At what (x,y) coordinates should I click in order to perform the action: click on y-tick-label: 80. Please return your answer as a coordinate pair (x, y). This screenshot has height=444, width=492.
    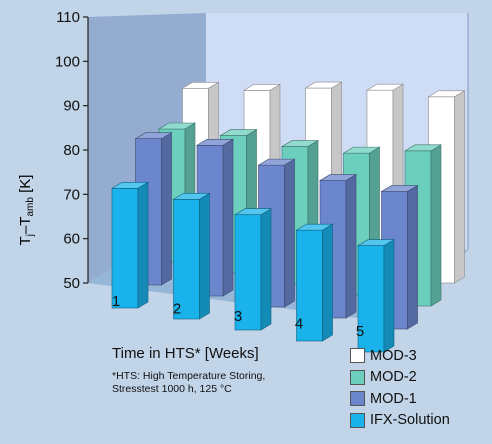
    Looking at the image, I should click on (71, 150).